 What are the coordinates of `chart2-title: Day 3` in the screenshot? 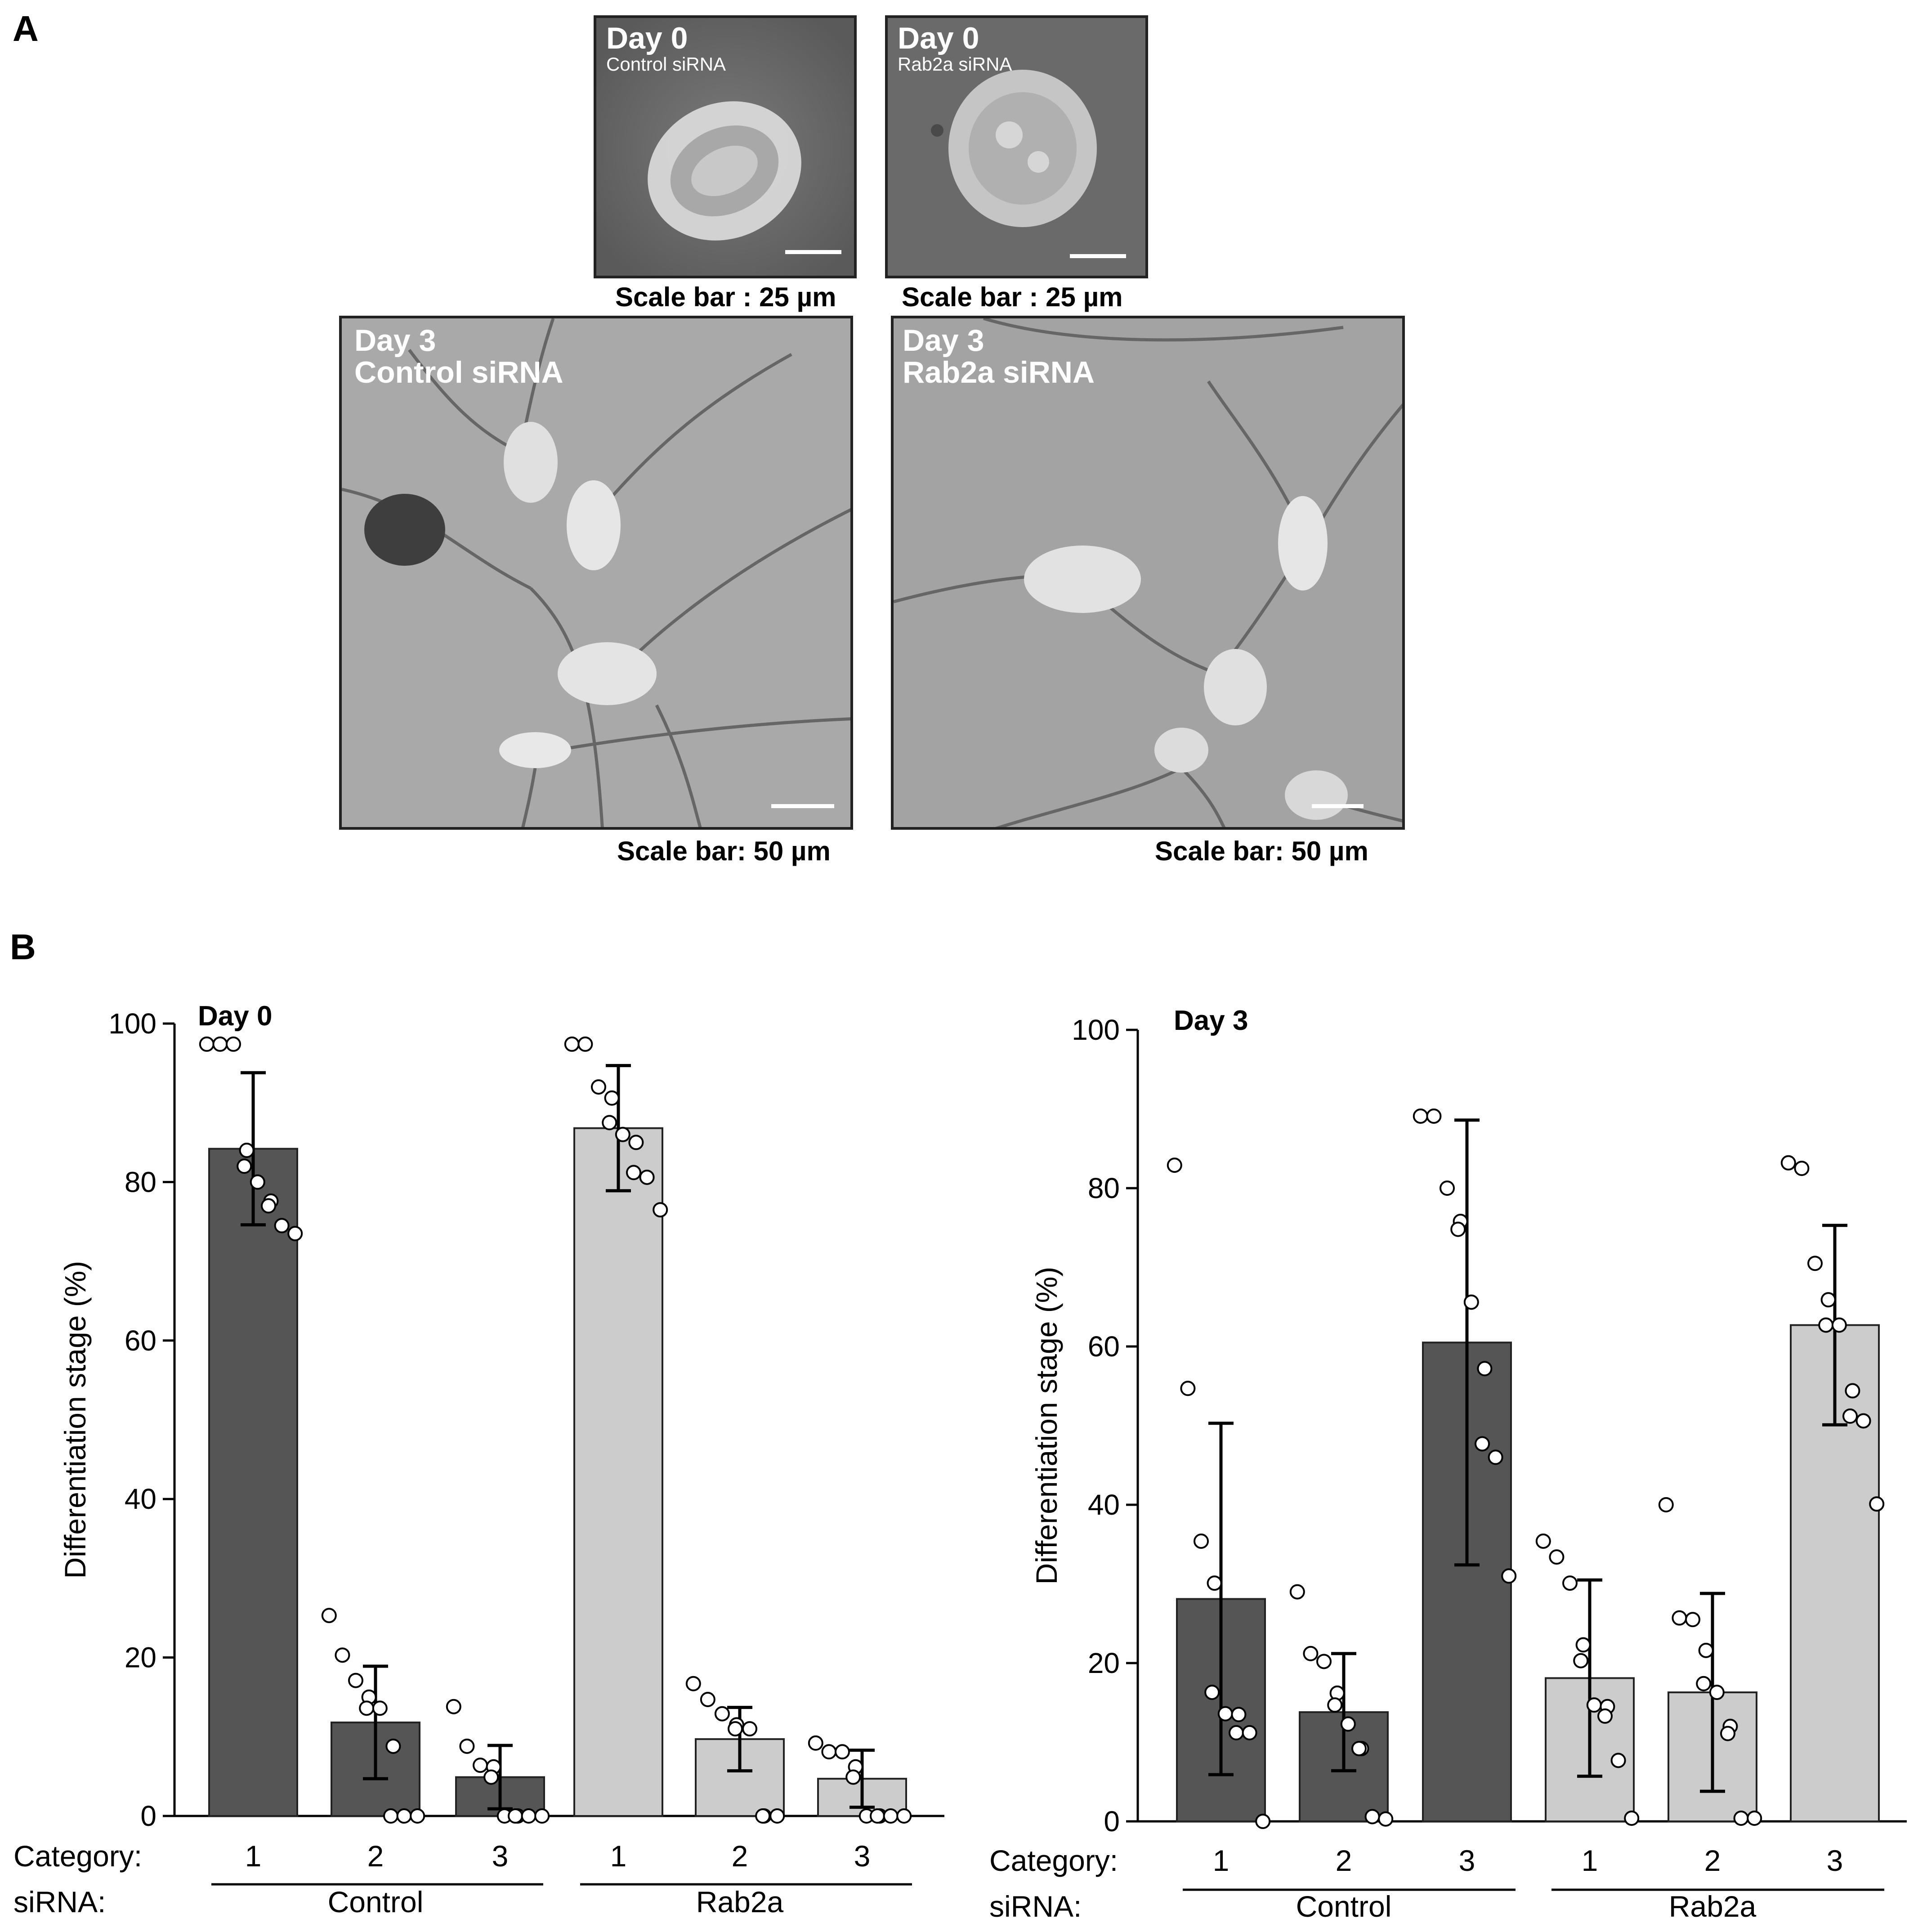 It's located at (1211, 1020).